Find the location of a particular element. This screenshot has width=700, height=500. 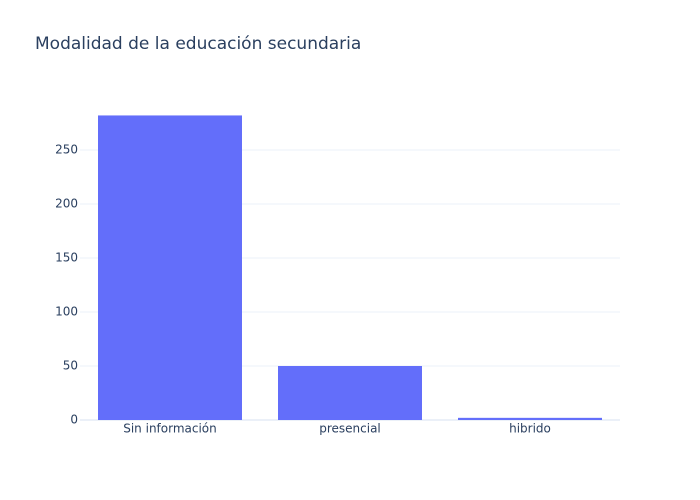

y-tick-label: 50 is located at coordinates (70, 366).